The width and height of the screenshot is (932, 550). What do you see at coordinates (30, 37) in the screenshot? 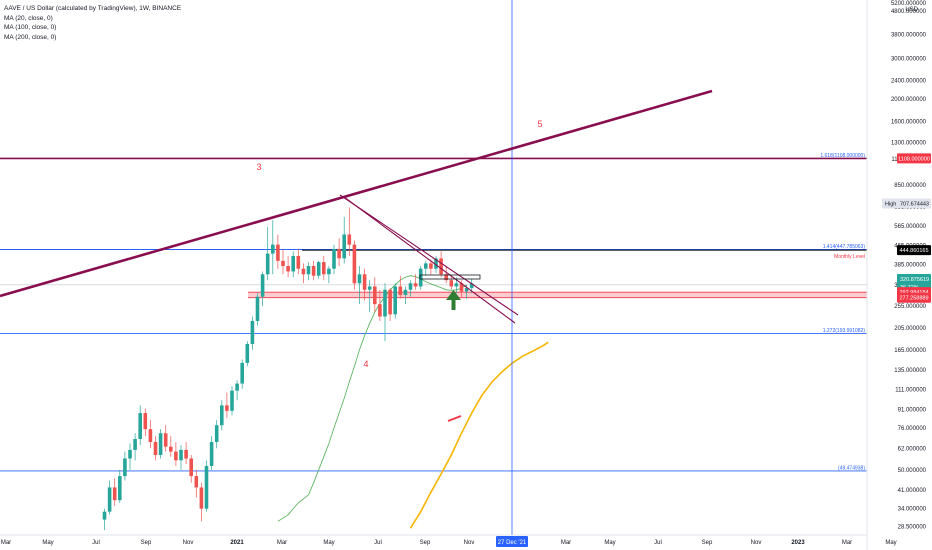
I see `legend-ma200: MA (200, close, 0)` at bounding box center [30, 37].